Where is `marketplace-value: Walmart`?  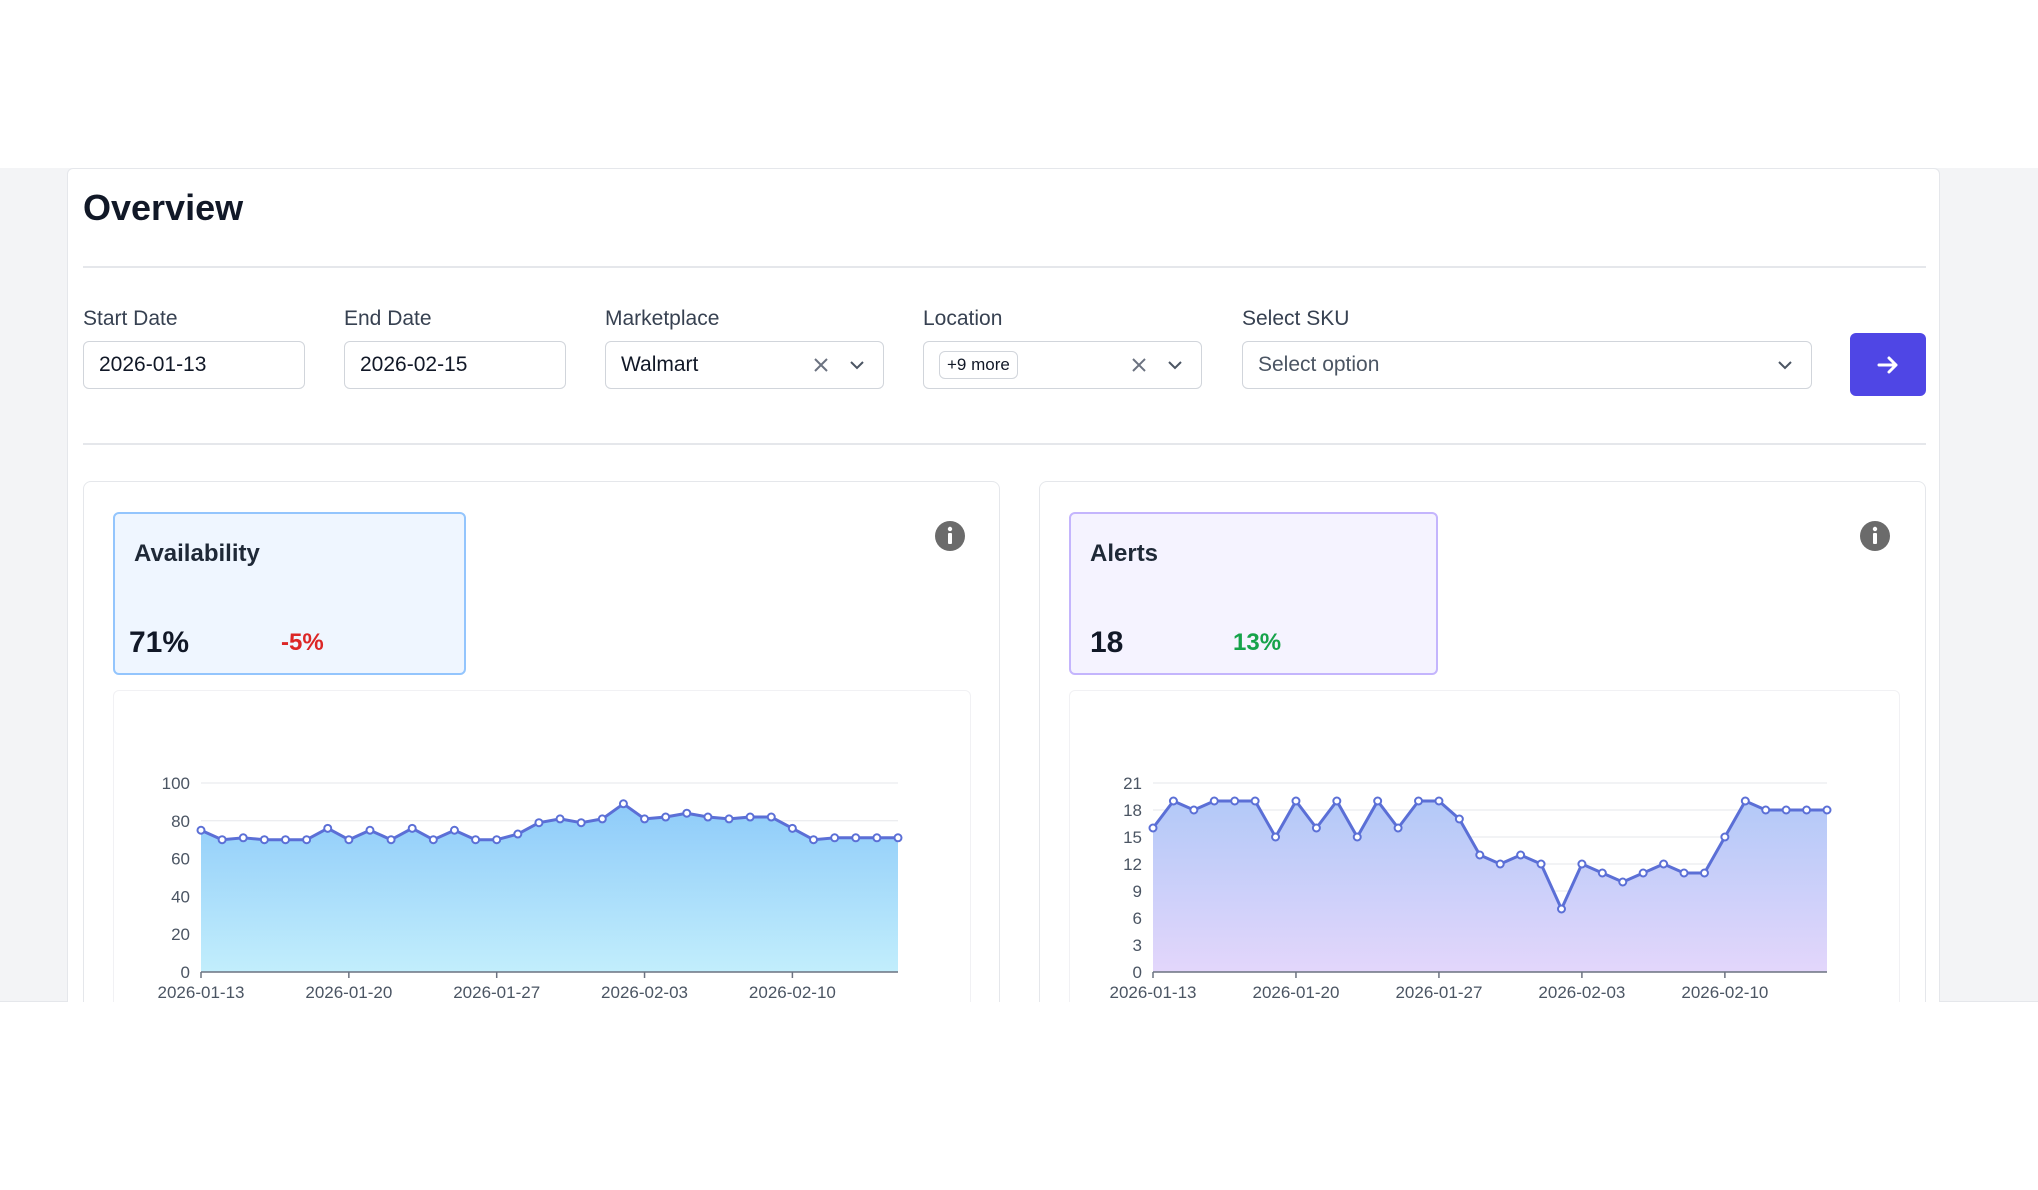 marketplace-value: Walmart is located at coordinates (660, 364).